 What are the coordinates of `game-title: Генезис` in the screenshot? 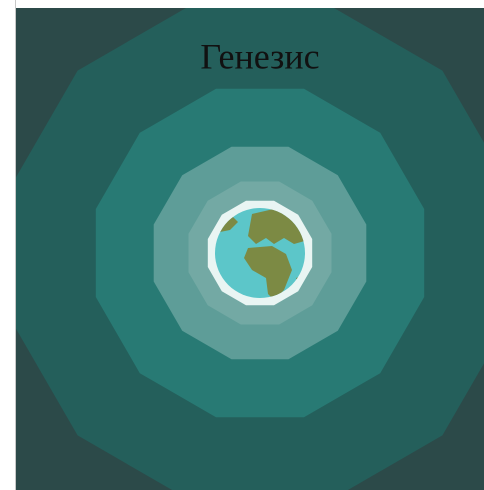 It's located at (259, 56).